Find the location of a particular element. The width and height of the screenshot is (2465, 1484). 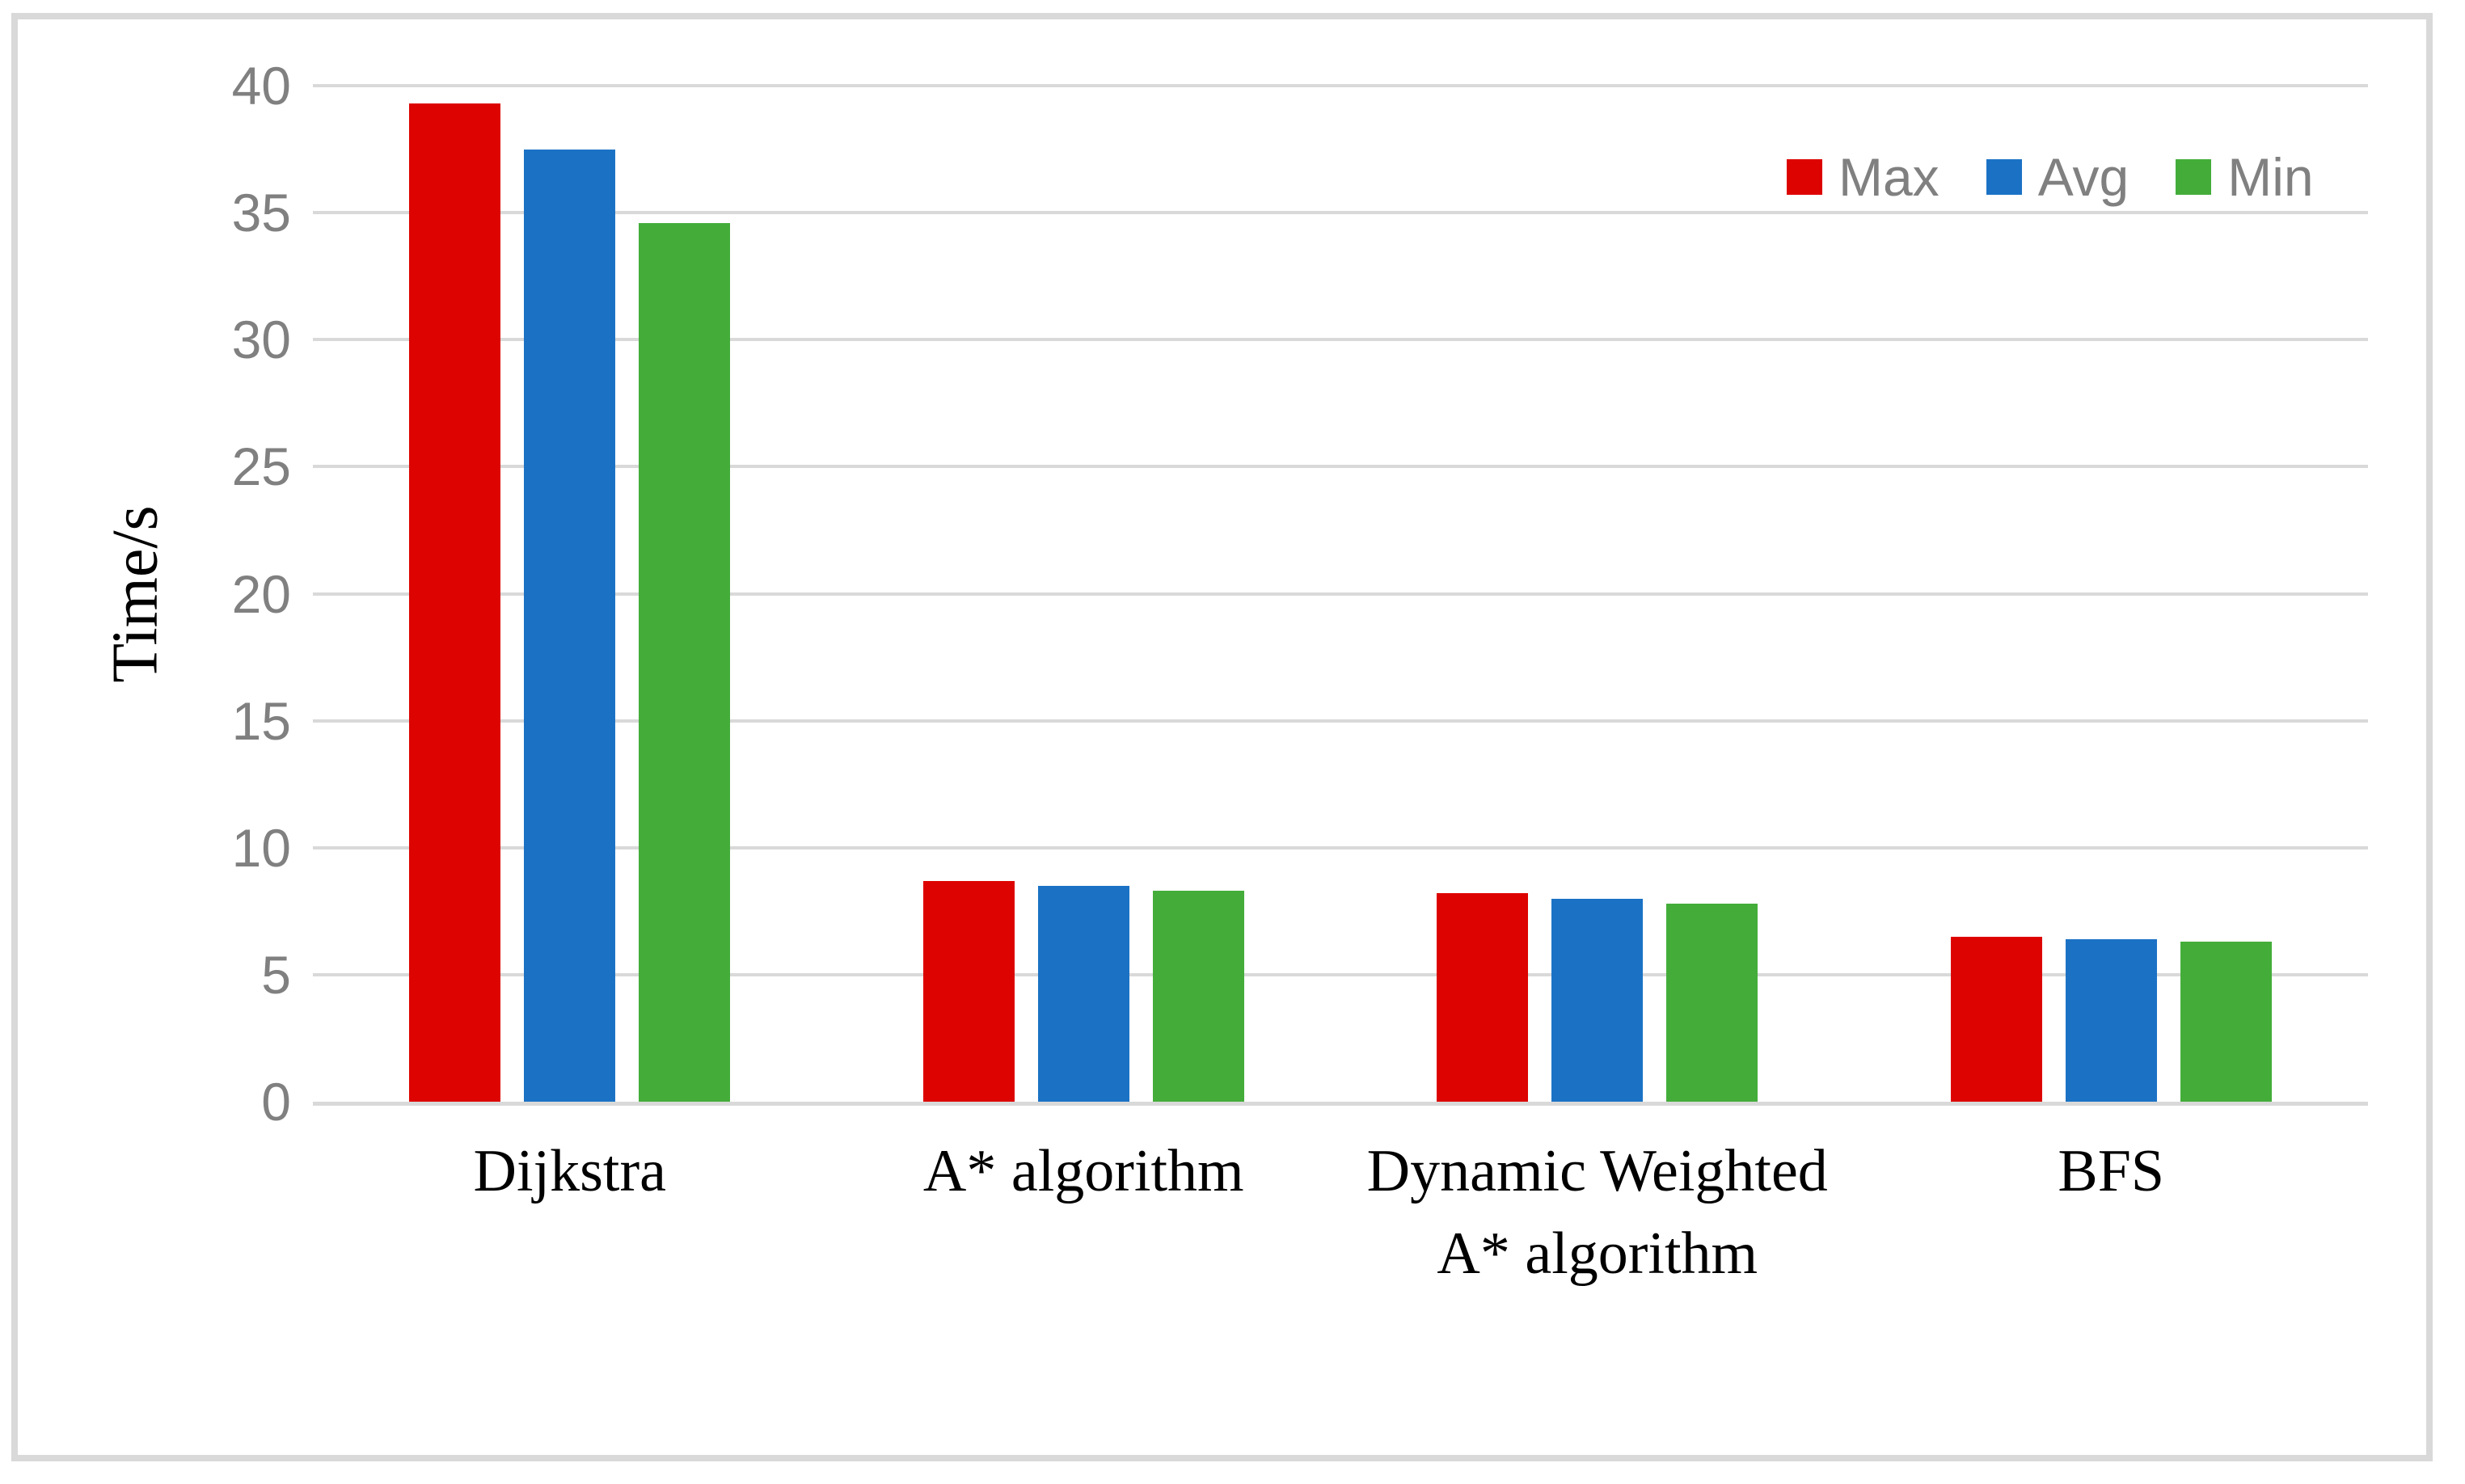

legend-swatch-avg is located at coordinates (2004, 177).